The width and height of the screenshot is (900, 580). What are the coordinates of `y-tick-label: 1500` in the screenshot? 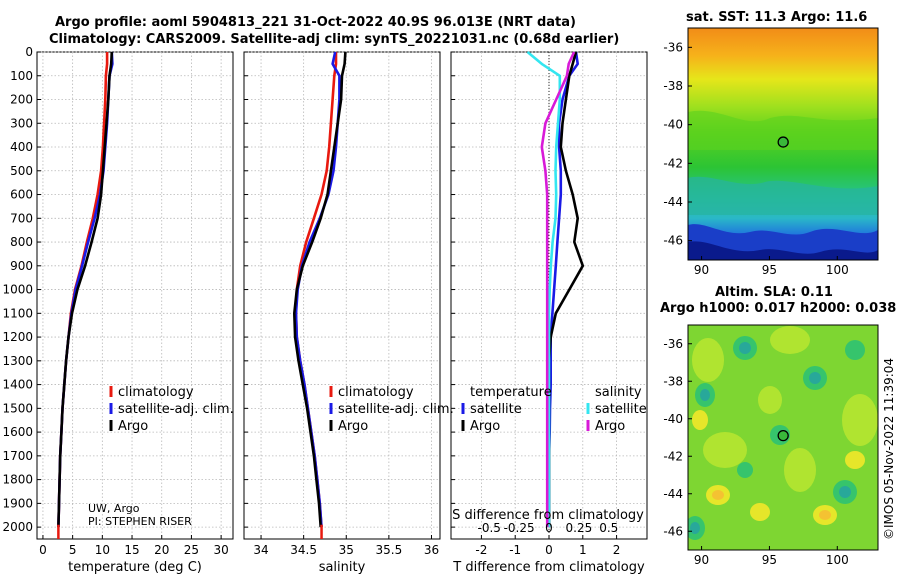 It's located at (17, 408).